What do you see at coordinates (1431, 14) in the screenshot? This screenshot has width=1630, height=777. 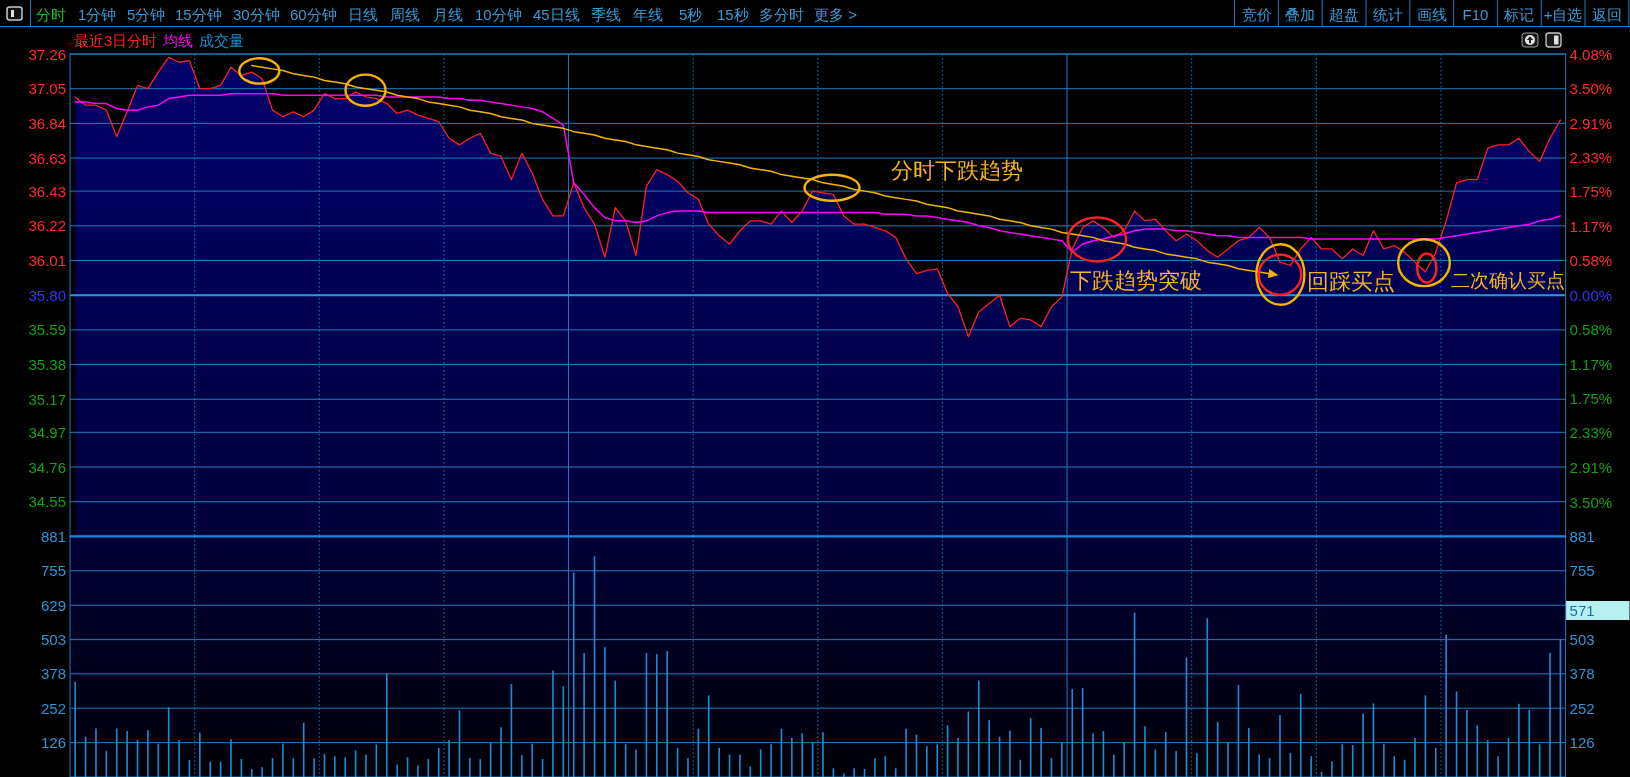 I see `text: 画线` at bounding box center [1431, 14].